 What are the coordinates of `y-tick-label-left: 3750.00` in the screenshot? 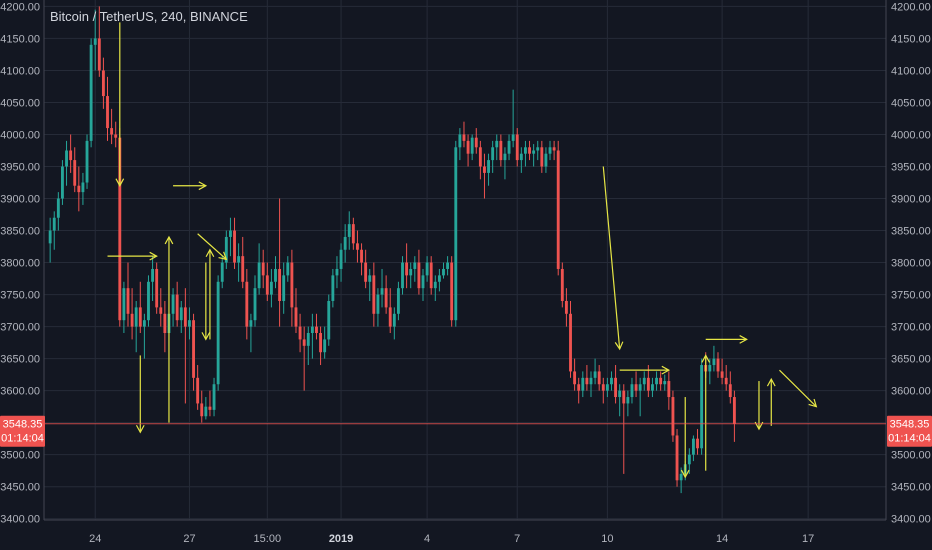 It's located at (20, 296).